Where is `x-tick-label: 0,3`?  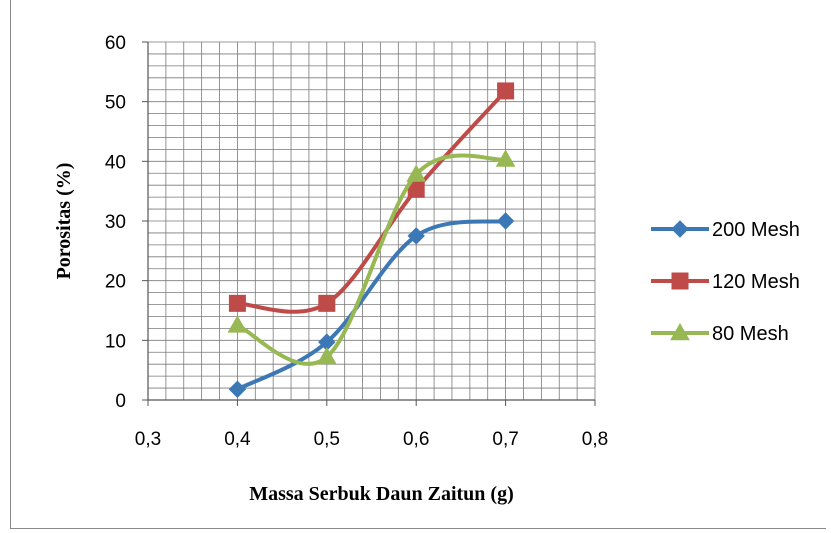
x-tick-label: 0,3 is located at coordinates (148, 439).